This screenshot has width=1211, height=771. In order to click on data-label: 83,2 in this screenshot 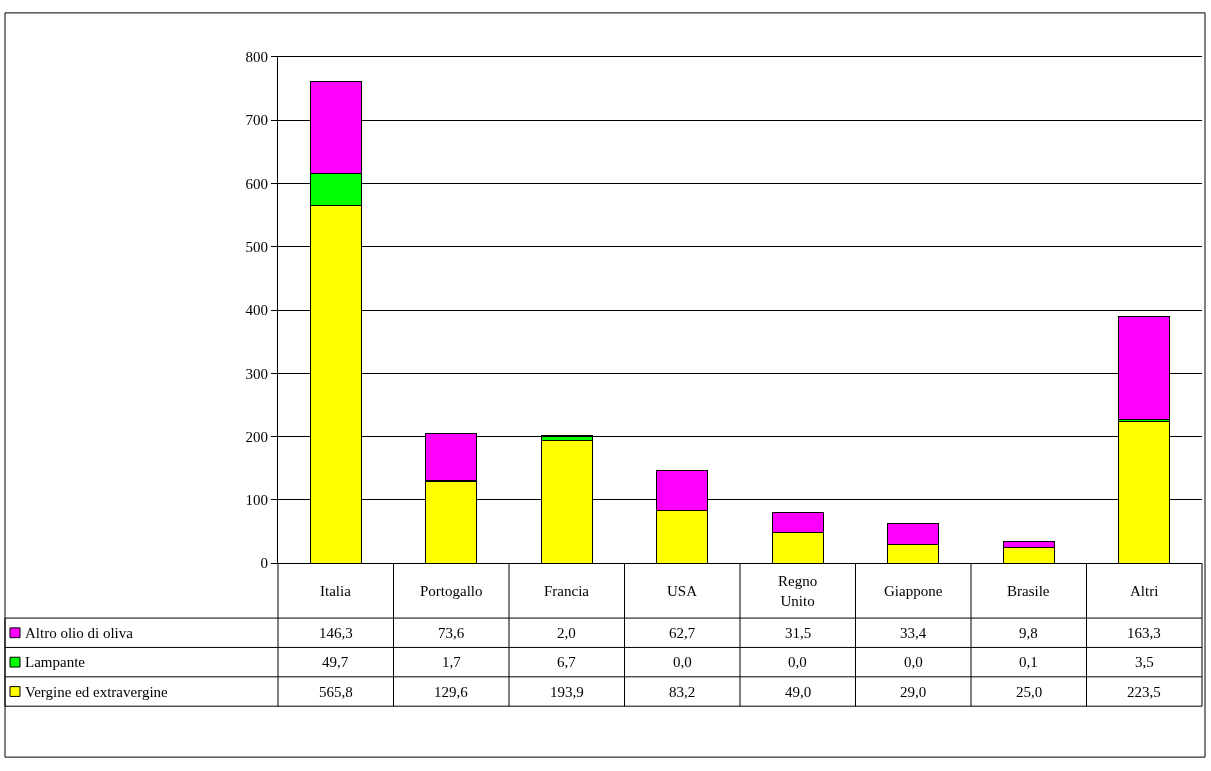, I will do `click(682, 692)`.